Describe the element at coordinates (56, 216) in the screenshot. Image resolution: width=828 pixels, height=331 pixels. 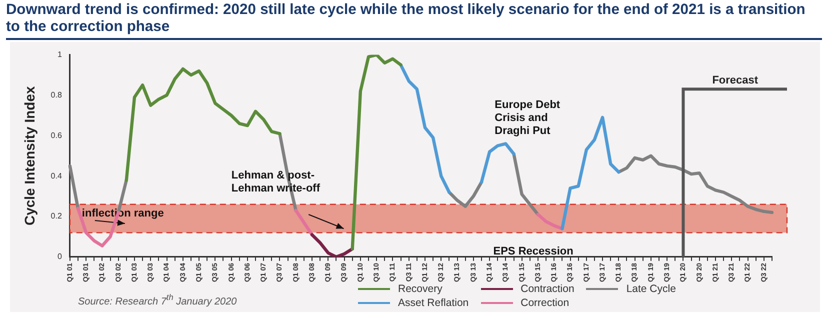
I see `y-tick-label: 0.2` at that location.